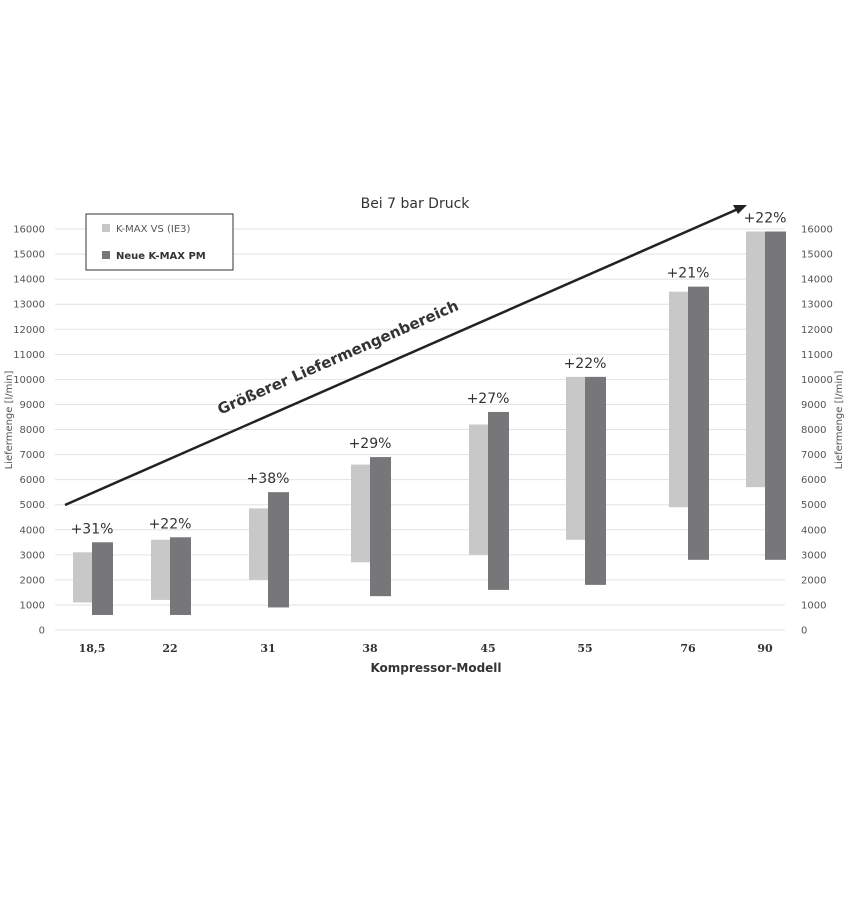 This screenshot has height=900, width=846. Describe the element at coordinates (813, 405) in the screenshot. I see `y-tick-label-right: 9000` at that location.